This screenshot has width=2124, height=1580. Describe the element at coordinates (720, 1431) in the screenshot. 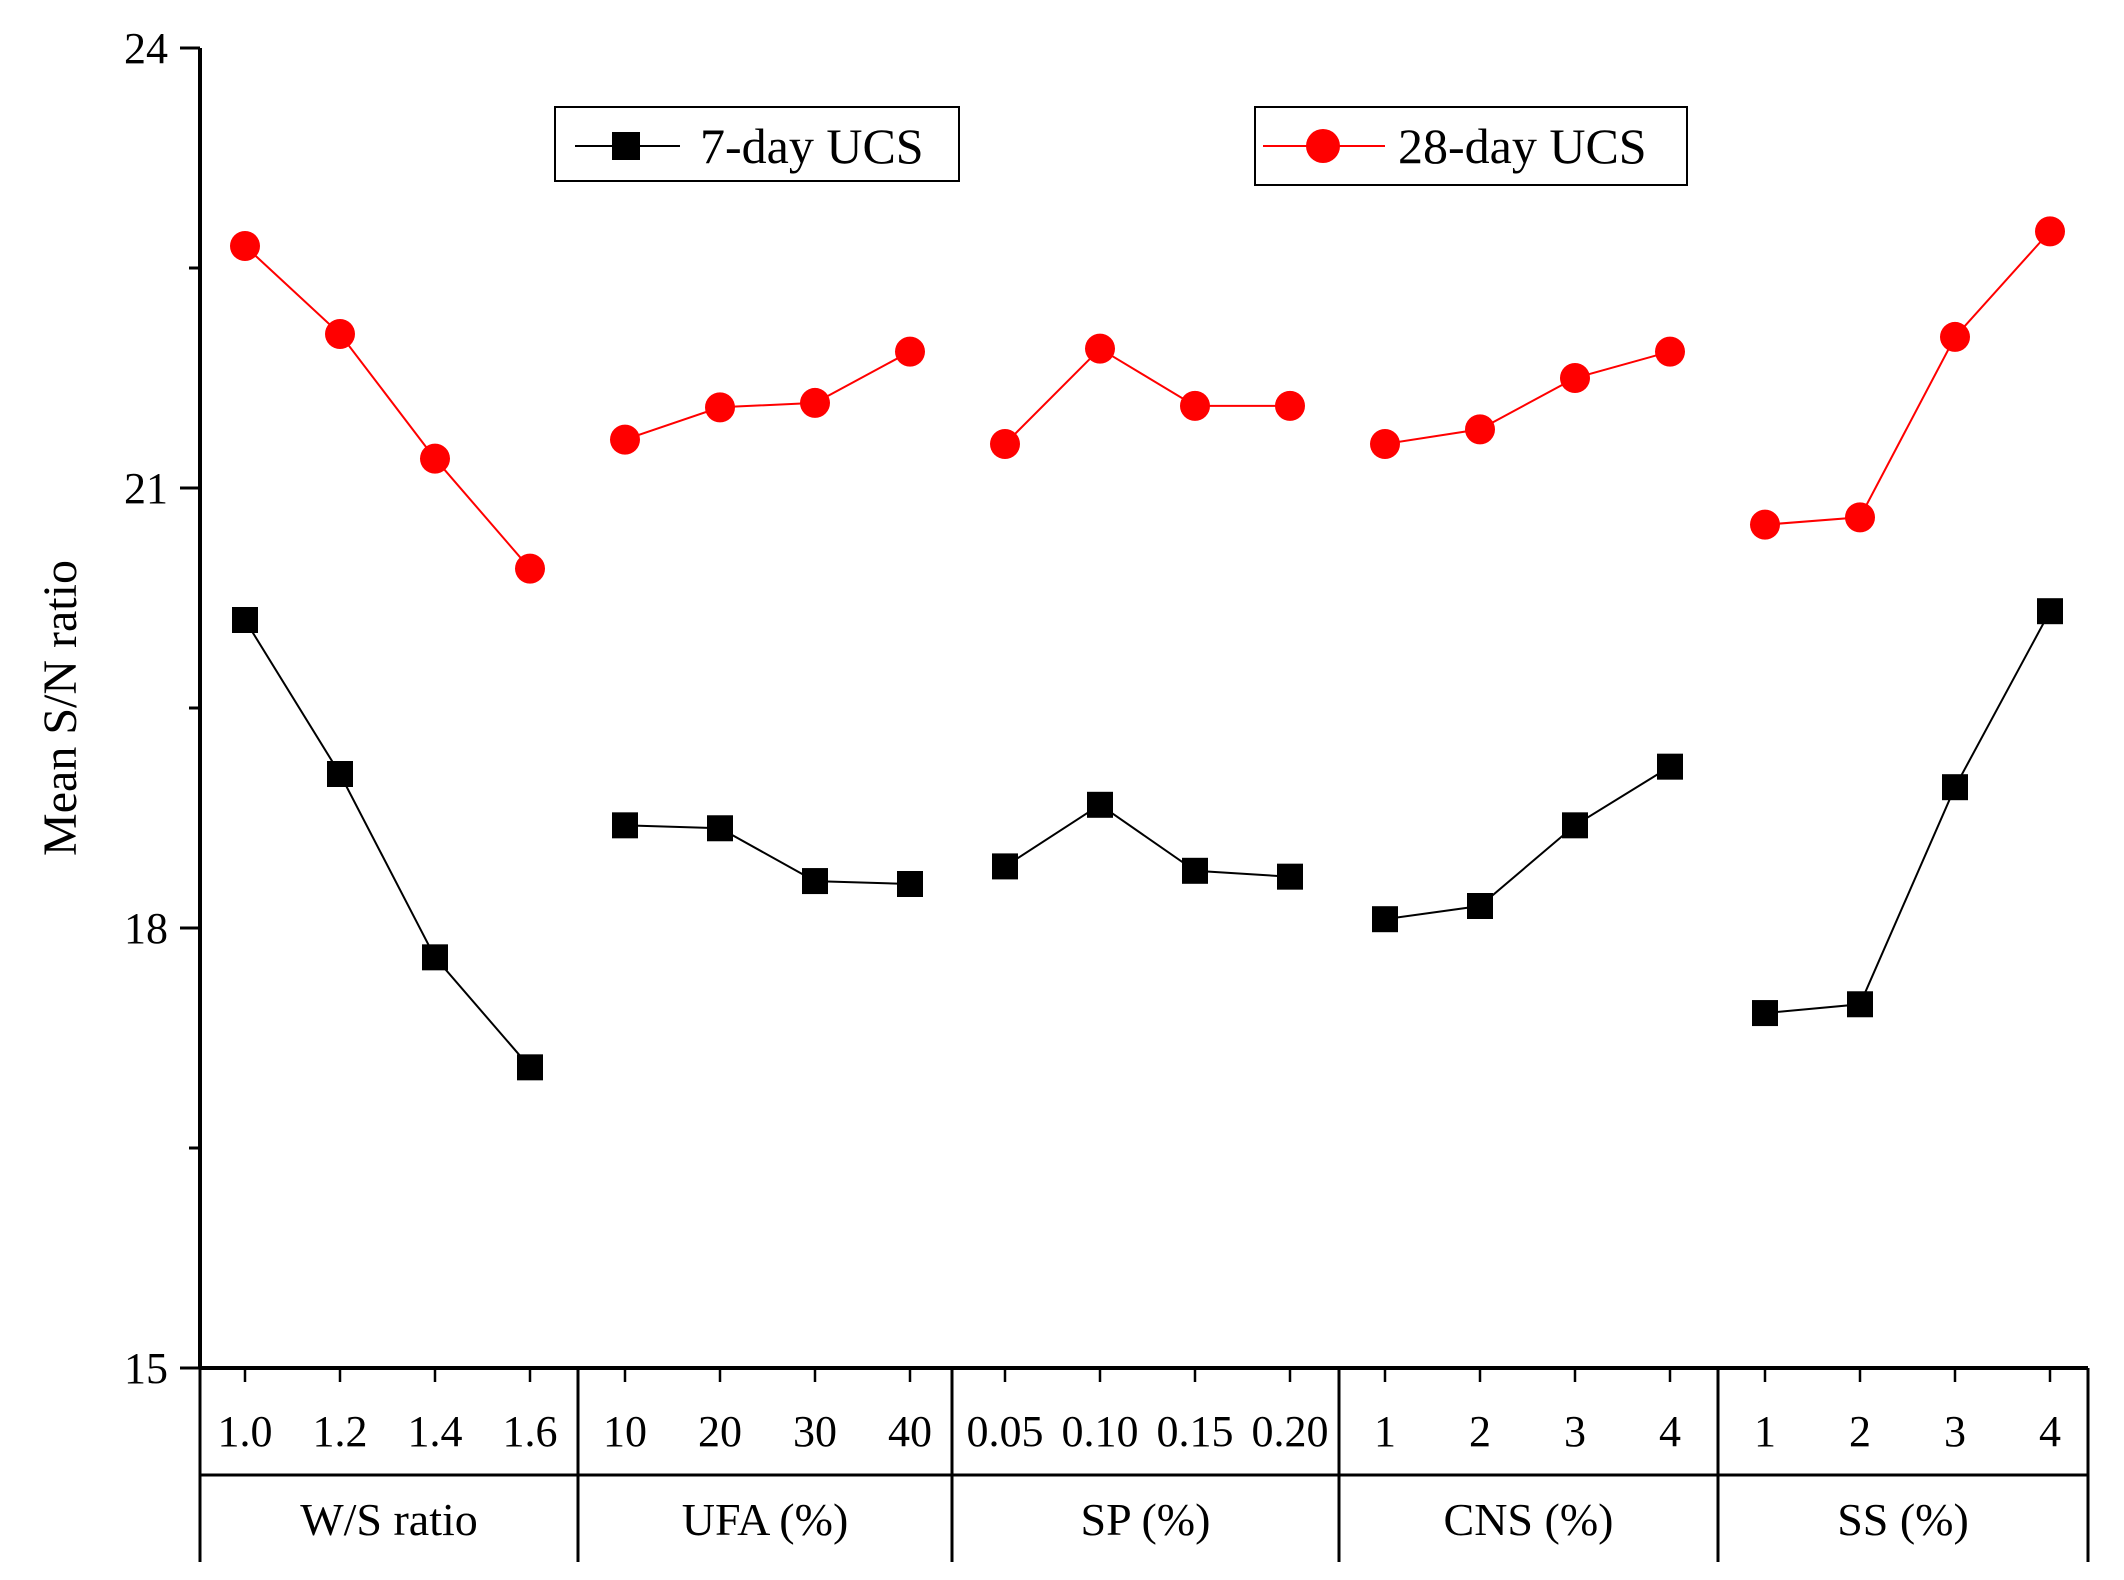

I see `x-tick-label: 20` at that location.